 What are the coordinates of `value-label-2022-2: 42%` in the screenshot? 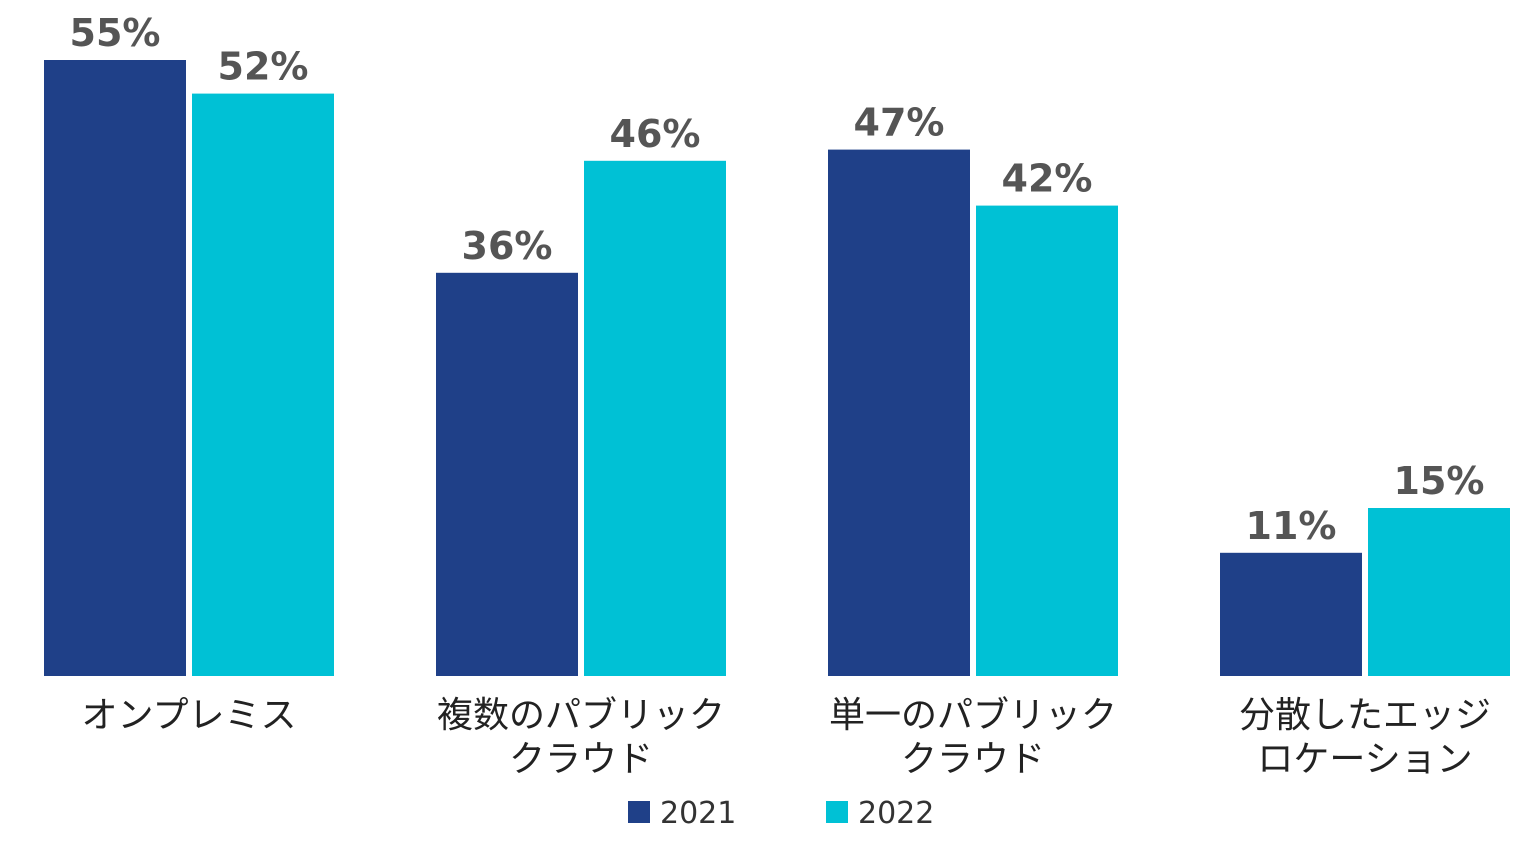 It's located at (1047, 179).